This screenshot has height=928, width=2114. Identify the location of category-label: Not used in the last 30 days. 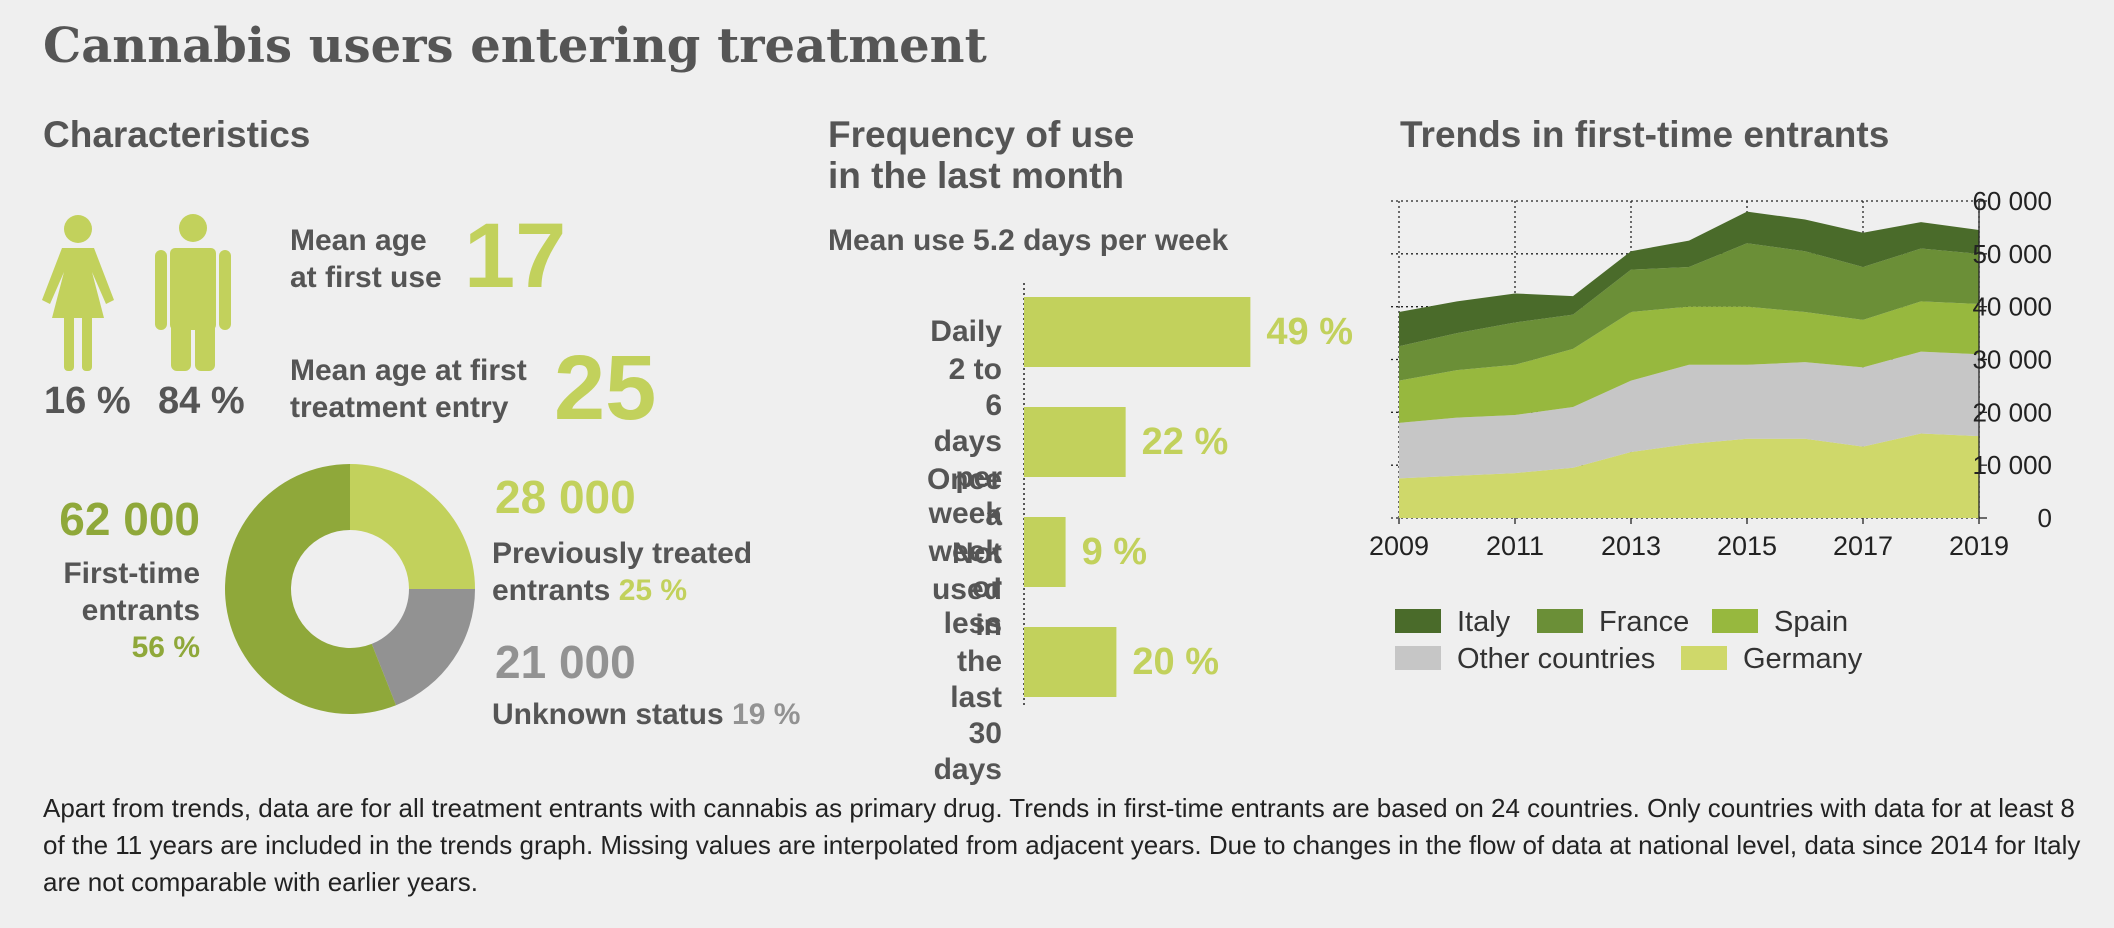
(967, 661).